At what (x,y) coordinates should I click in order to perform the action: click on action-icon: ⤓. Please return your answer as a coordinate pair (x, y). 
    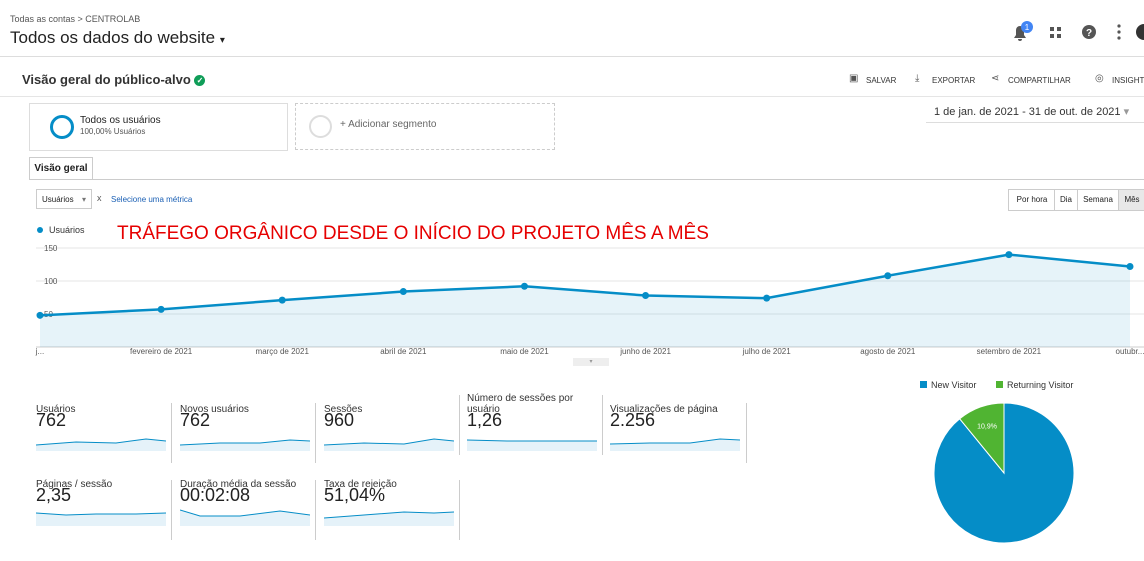
    Looking at the image, I should click on (917, 78).